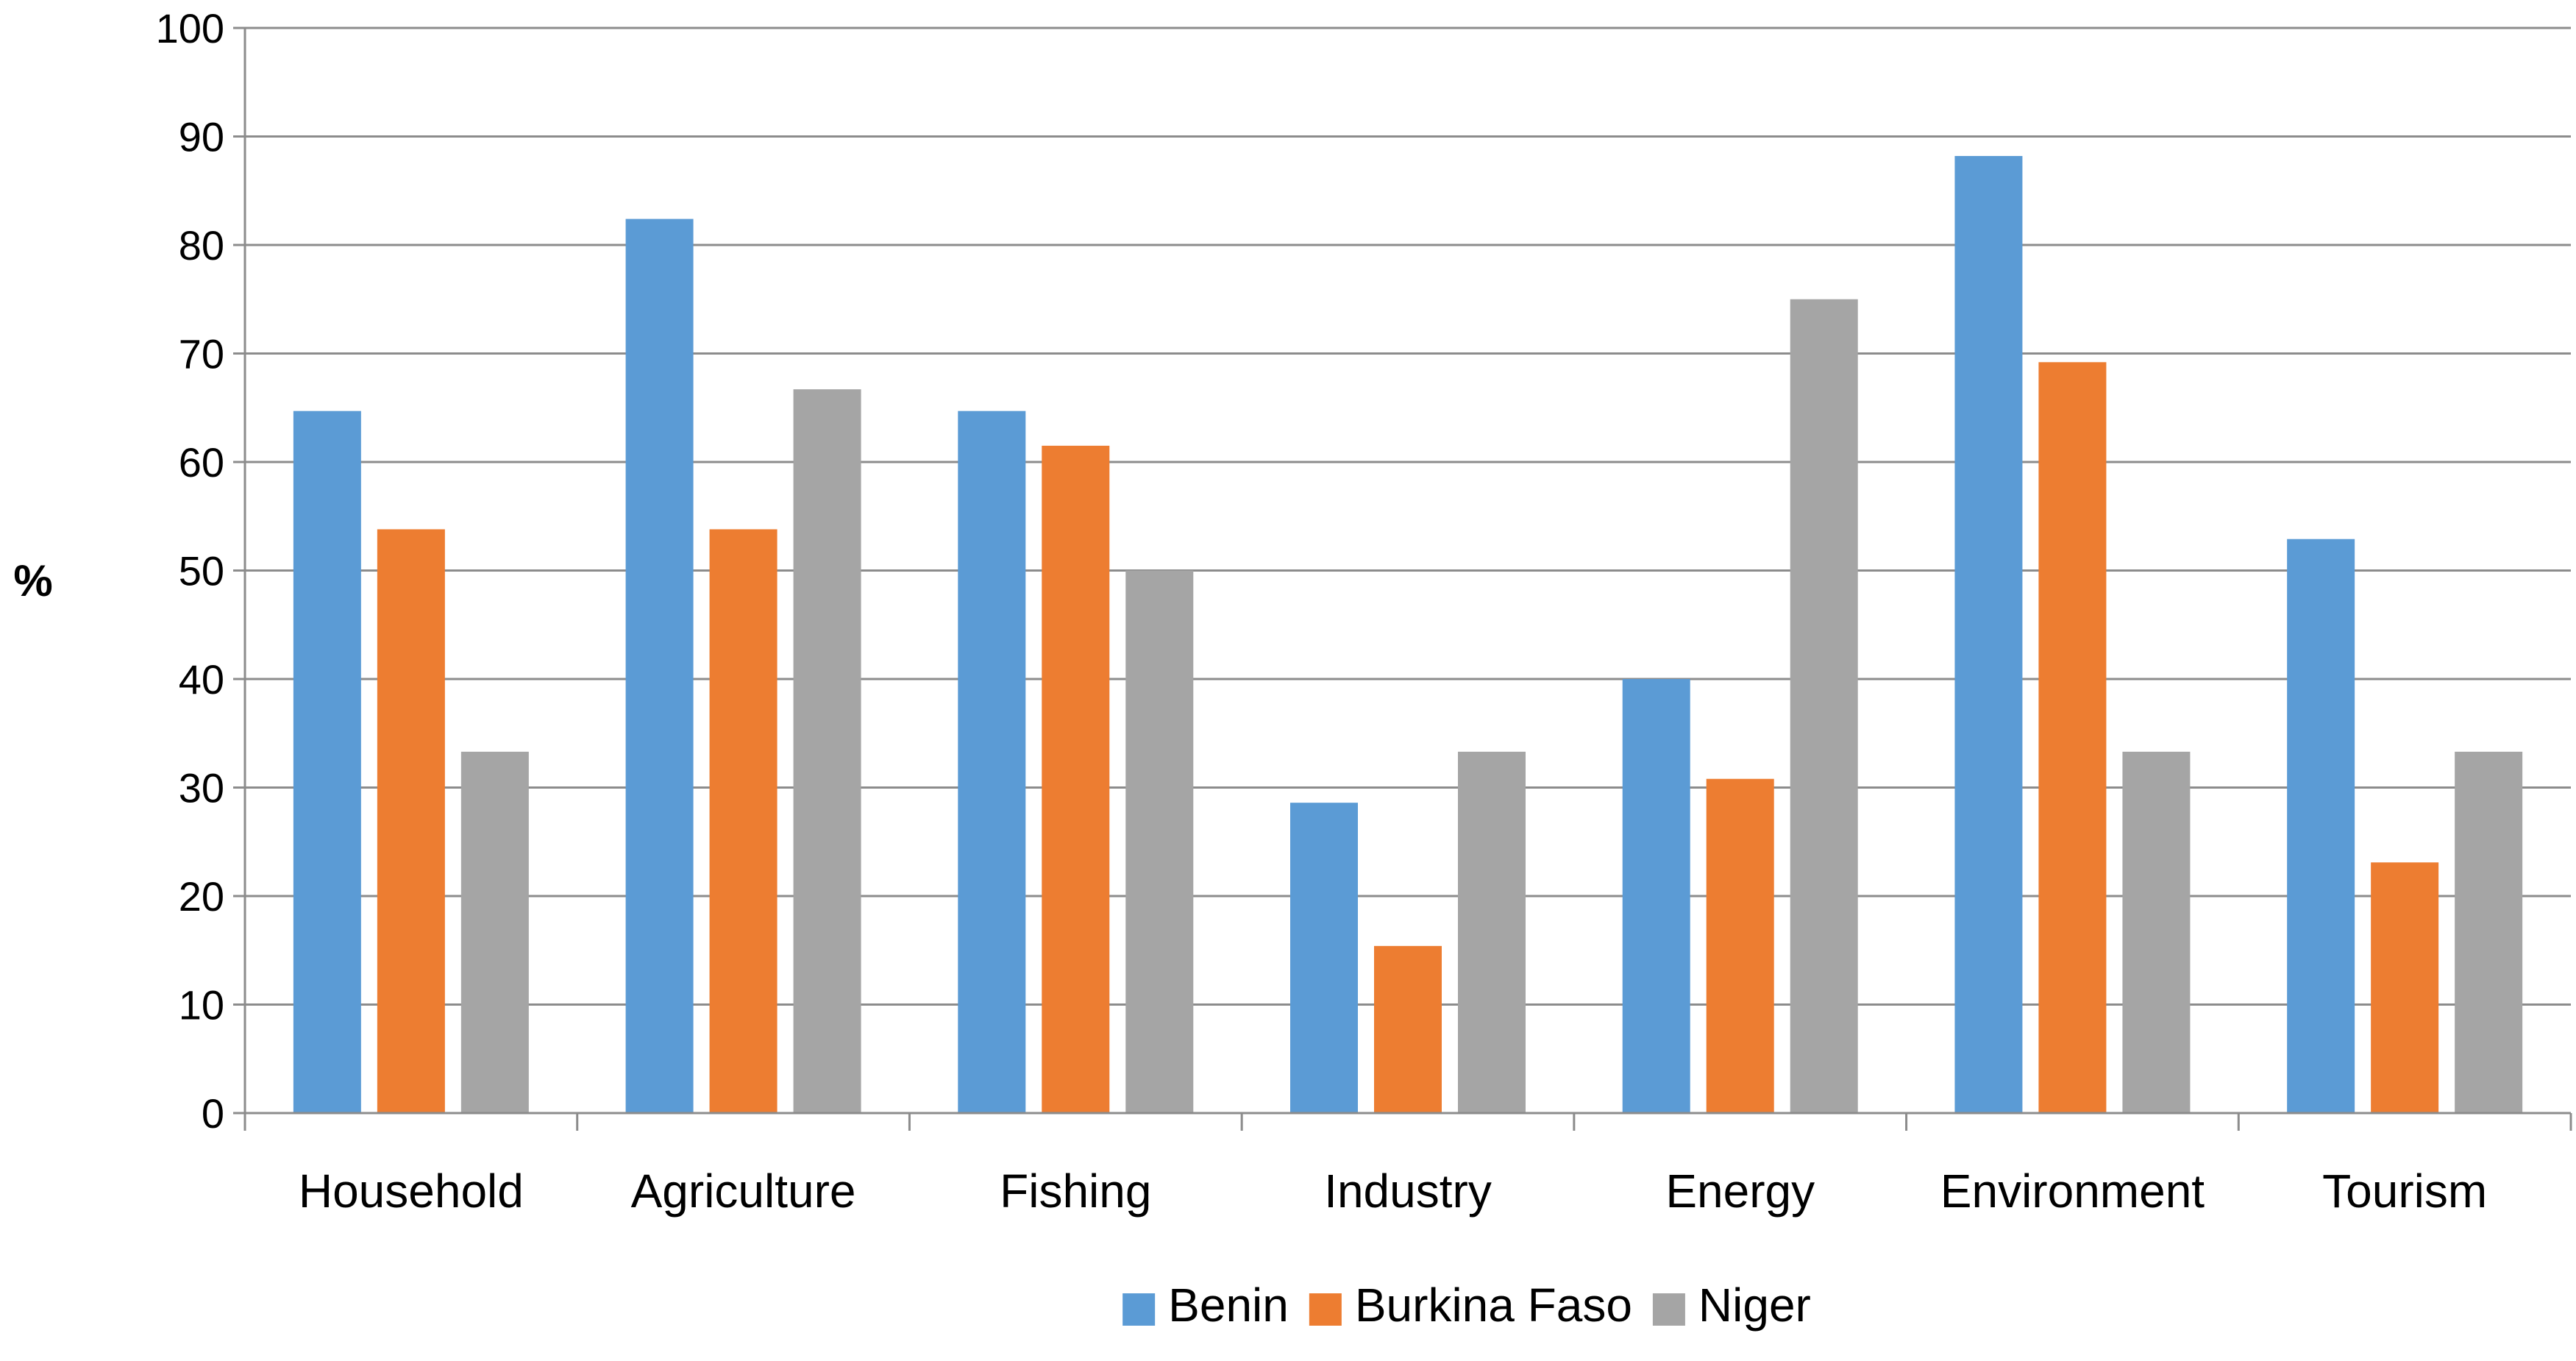 This screenshot has width=2576, height=1361. I want to click on x-tick-label: Energy, so click(1740, 1191).